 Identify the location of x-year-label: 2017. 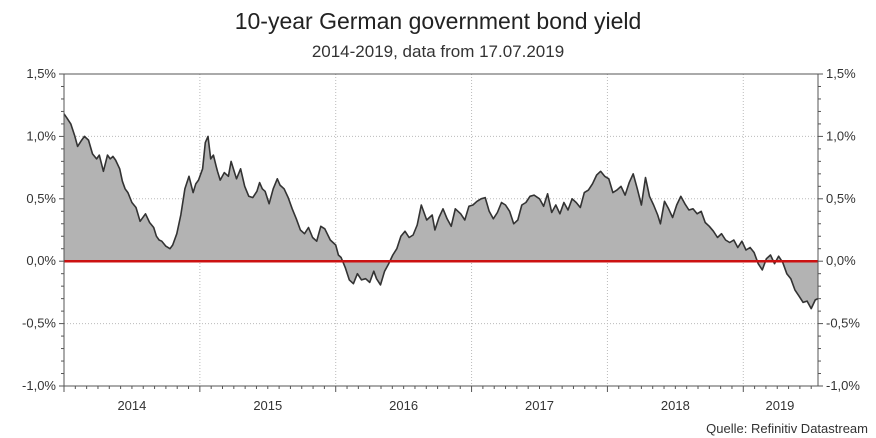
(539, 405).